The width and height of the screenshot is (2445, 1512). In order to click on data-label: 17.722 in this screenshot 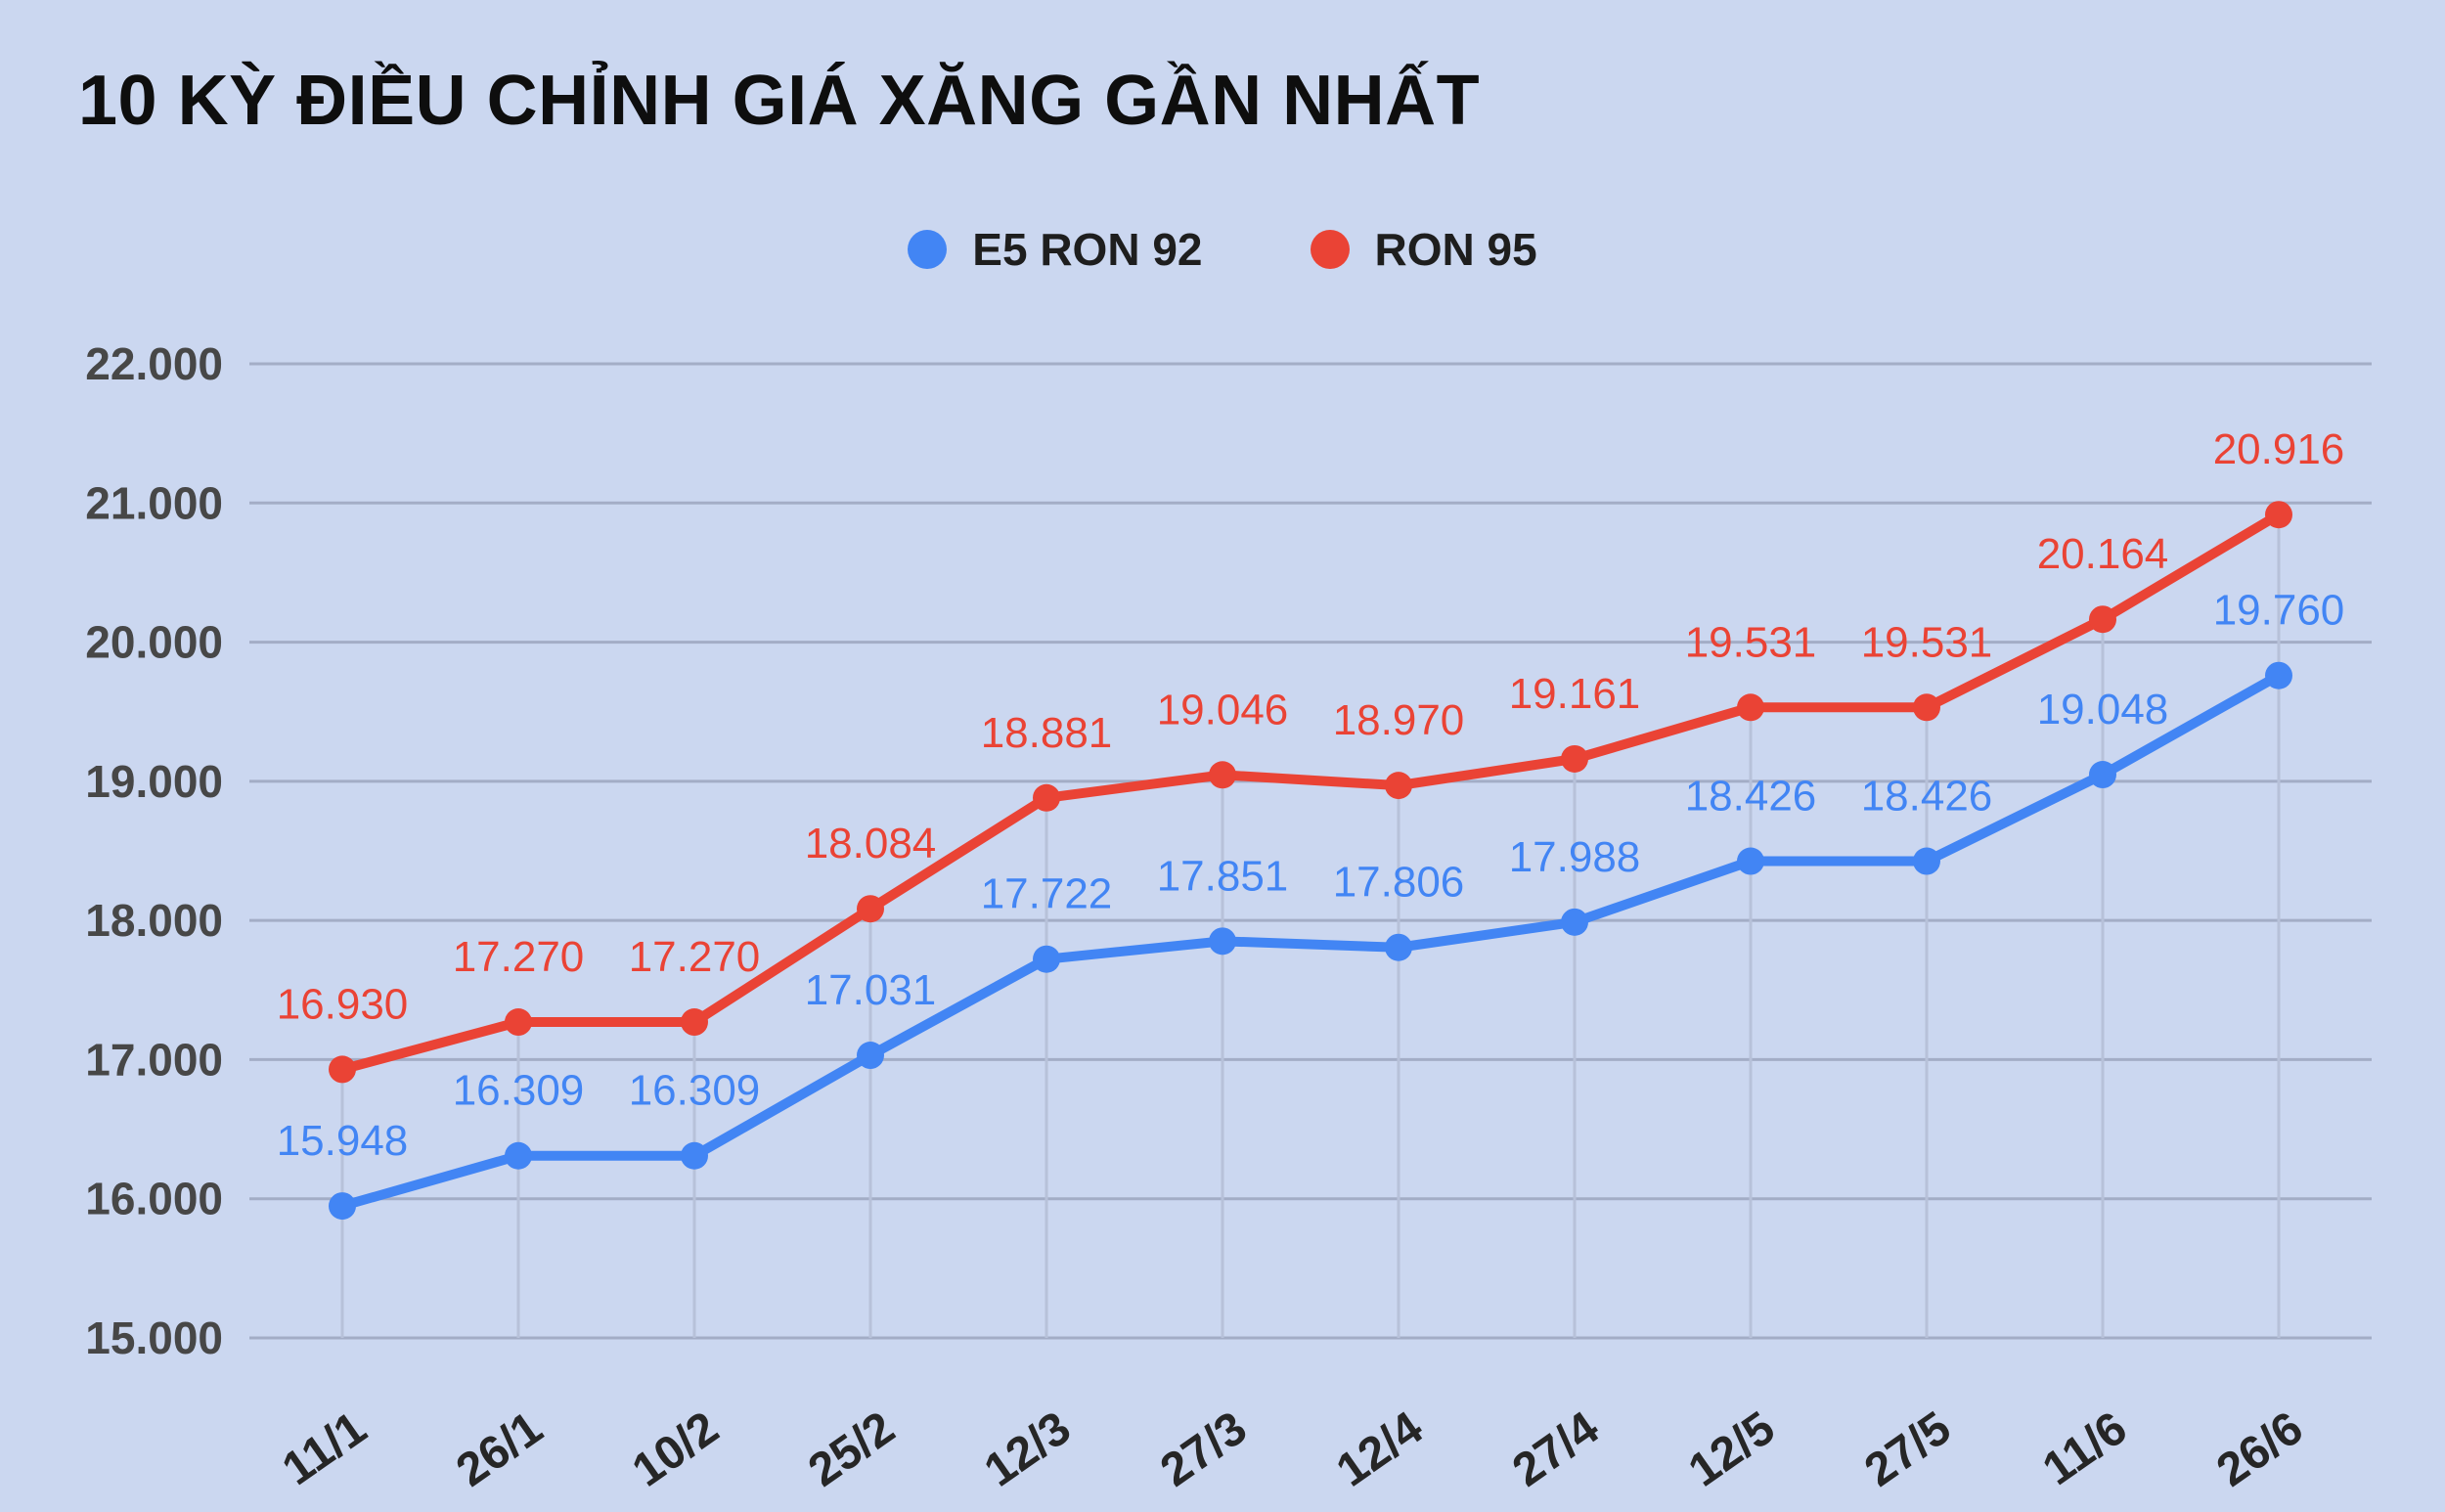, I will do `click(1047, 894)`.